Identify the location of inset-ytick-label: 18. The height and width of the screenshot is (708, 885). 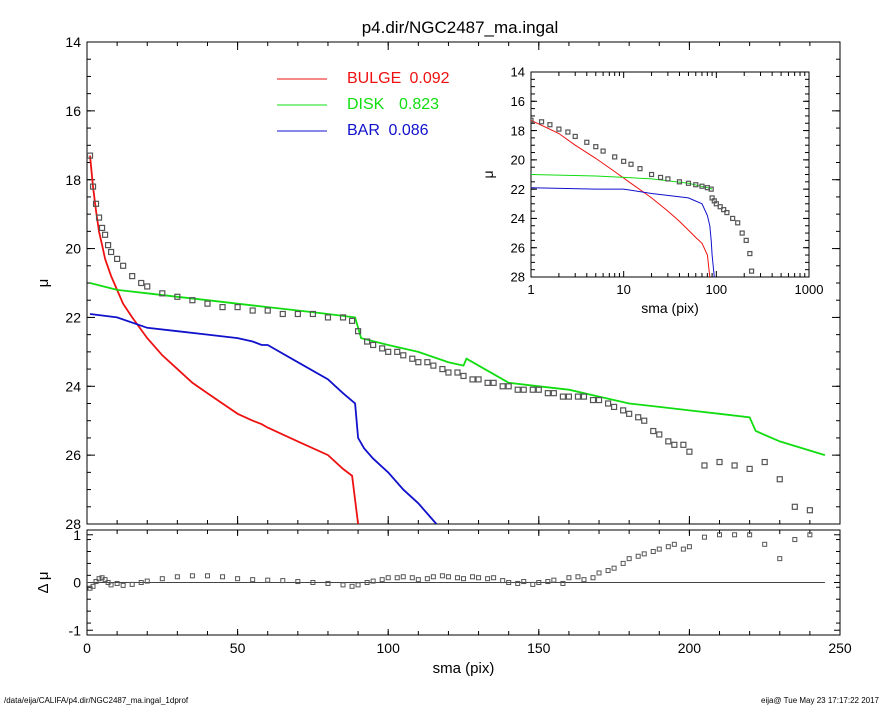
(518, 130).